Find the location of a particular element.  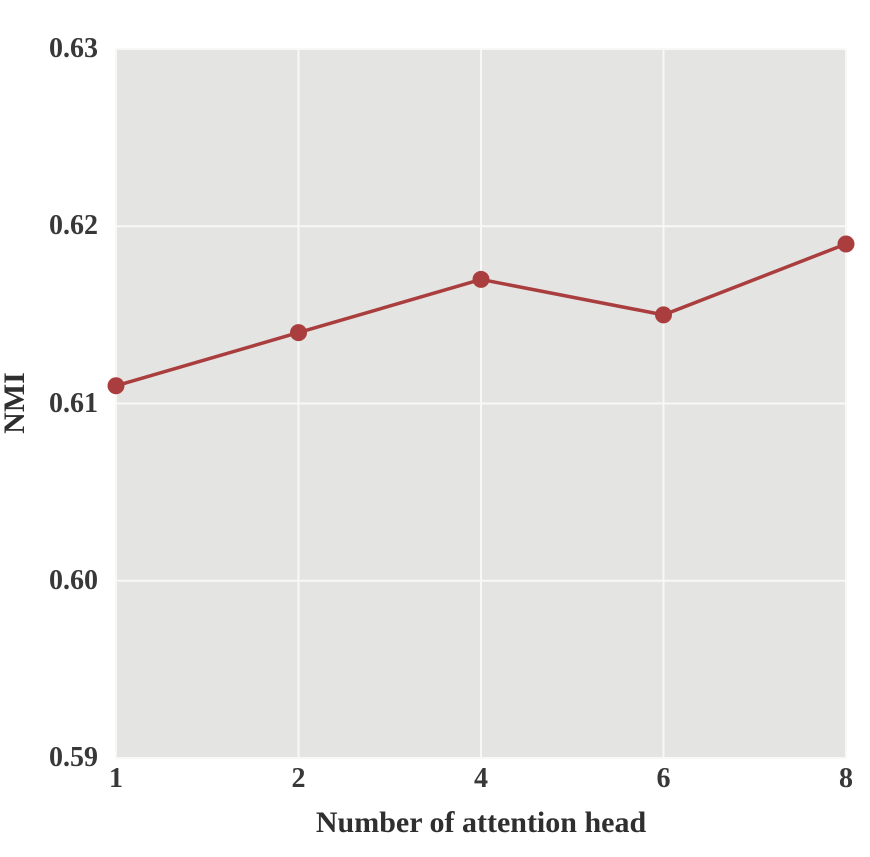

y-tick-label: 0.63 is located at coordinates (73, 48).